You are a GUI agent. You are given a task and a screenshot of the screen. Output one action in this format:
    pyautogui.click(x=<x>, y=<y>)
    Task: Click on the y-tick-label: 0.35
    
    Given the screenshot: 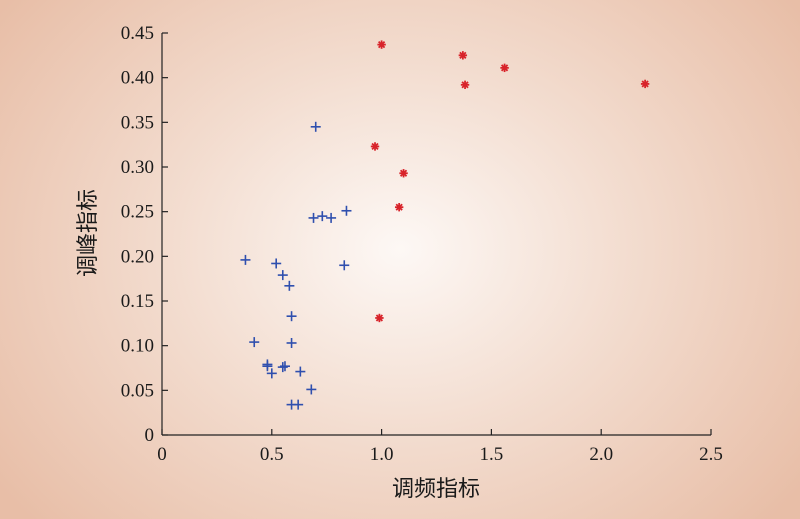 What is the action you would take?
    pyautogui.click(x=137, y=122)
    